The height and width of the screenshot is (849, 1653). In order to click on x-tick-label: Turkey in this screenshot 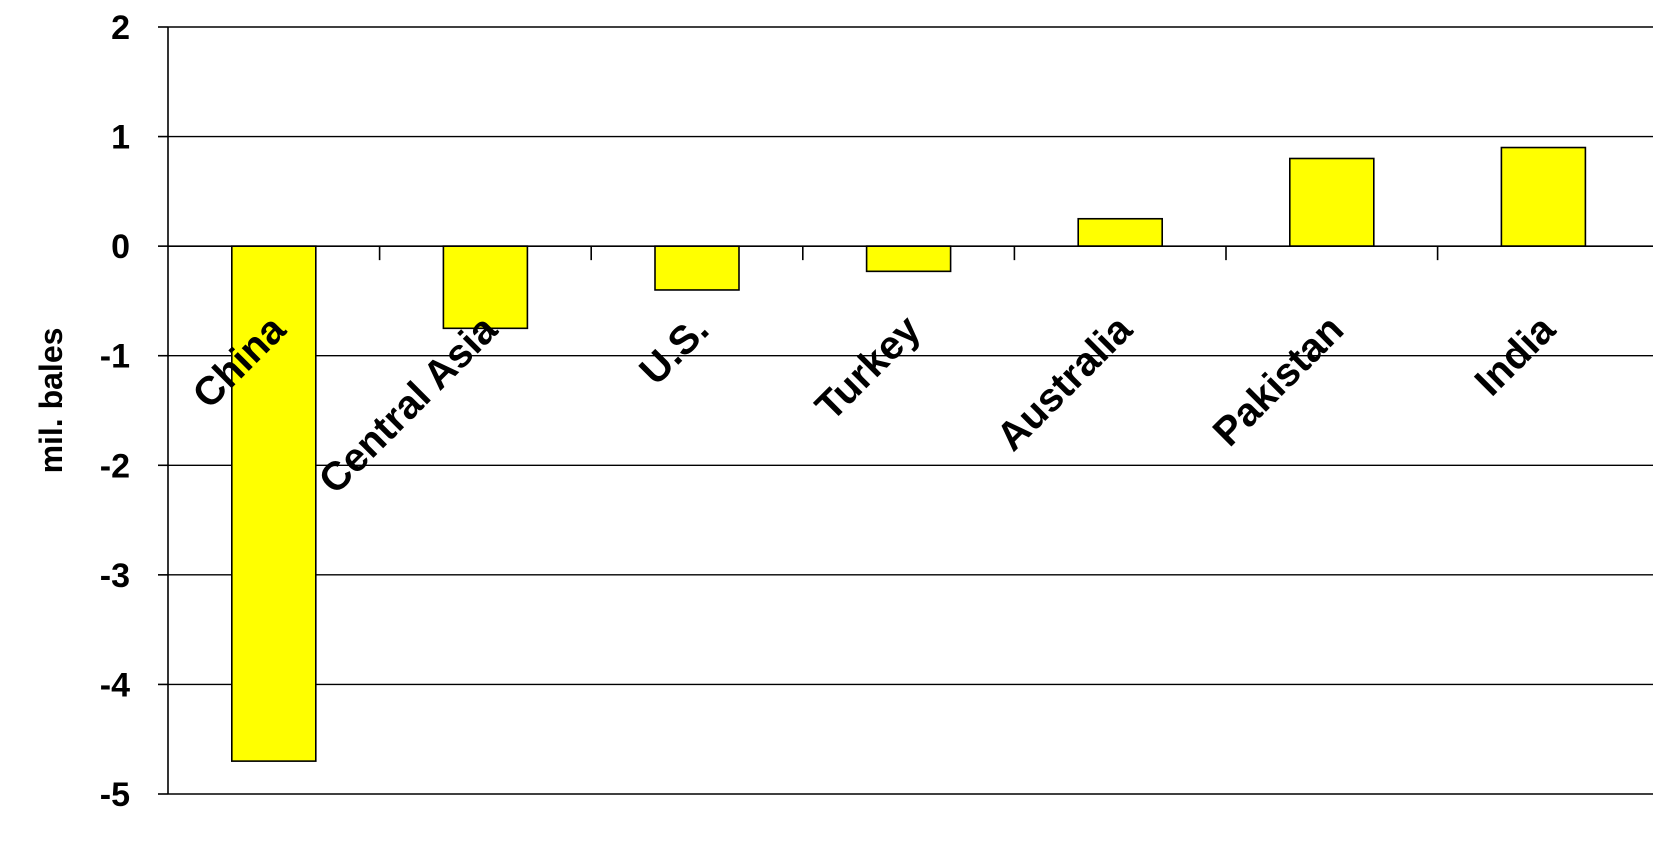, I will do `click(868, 368)`.